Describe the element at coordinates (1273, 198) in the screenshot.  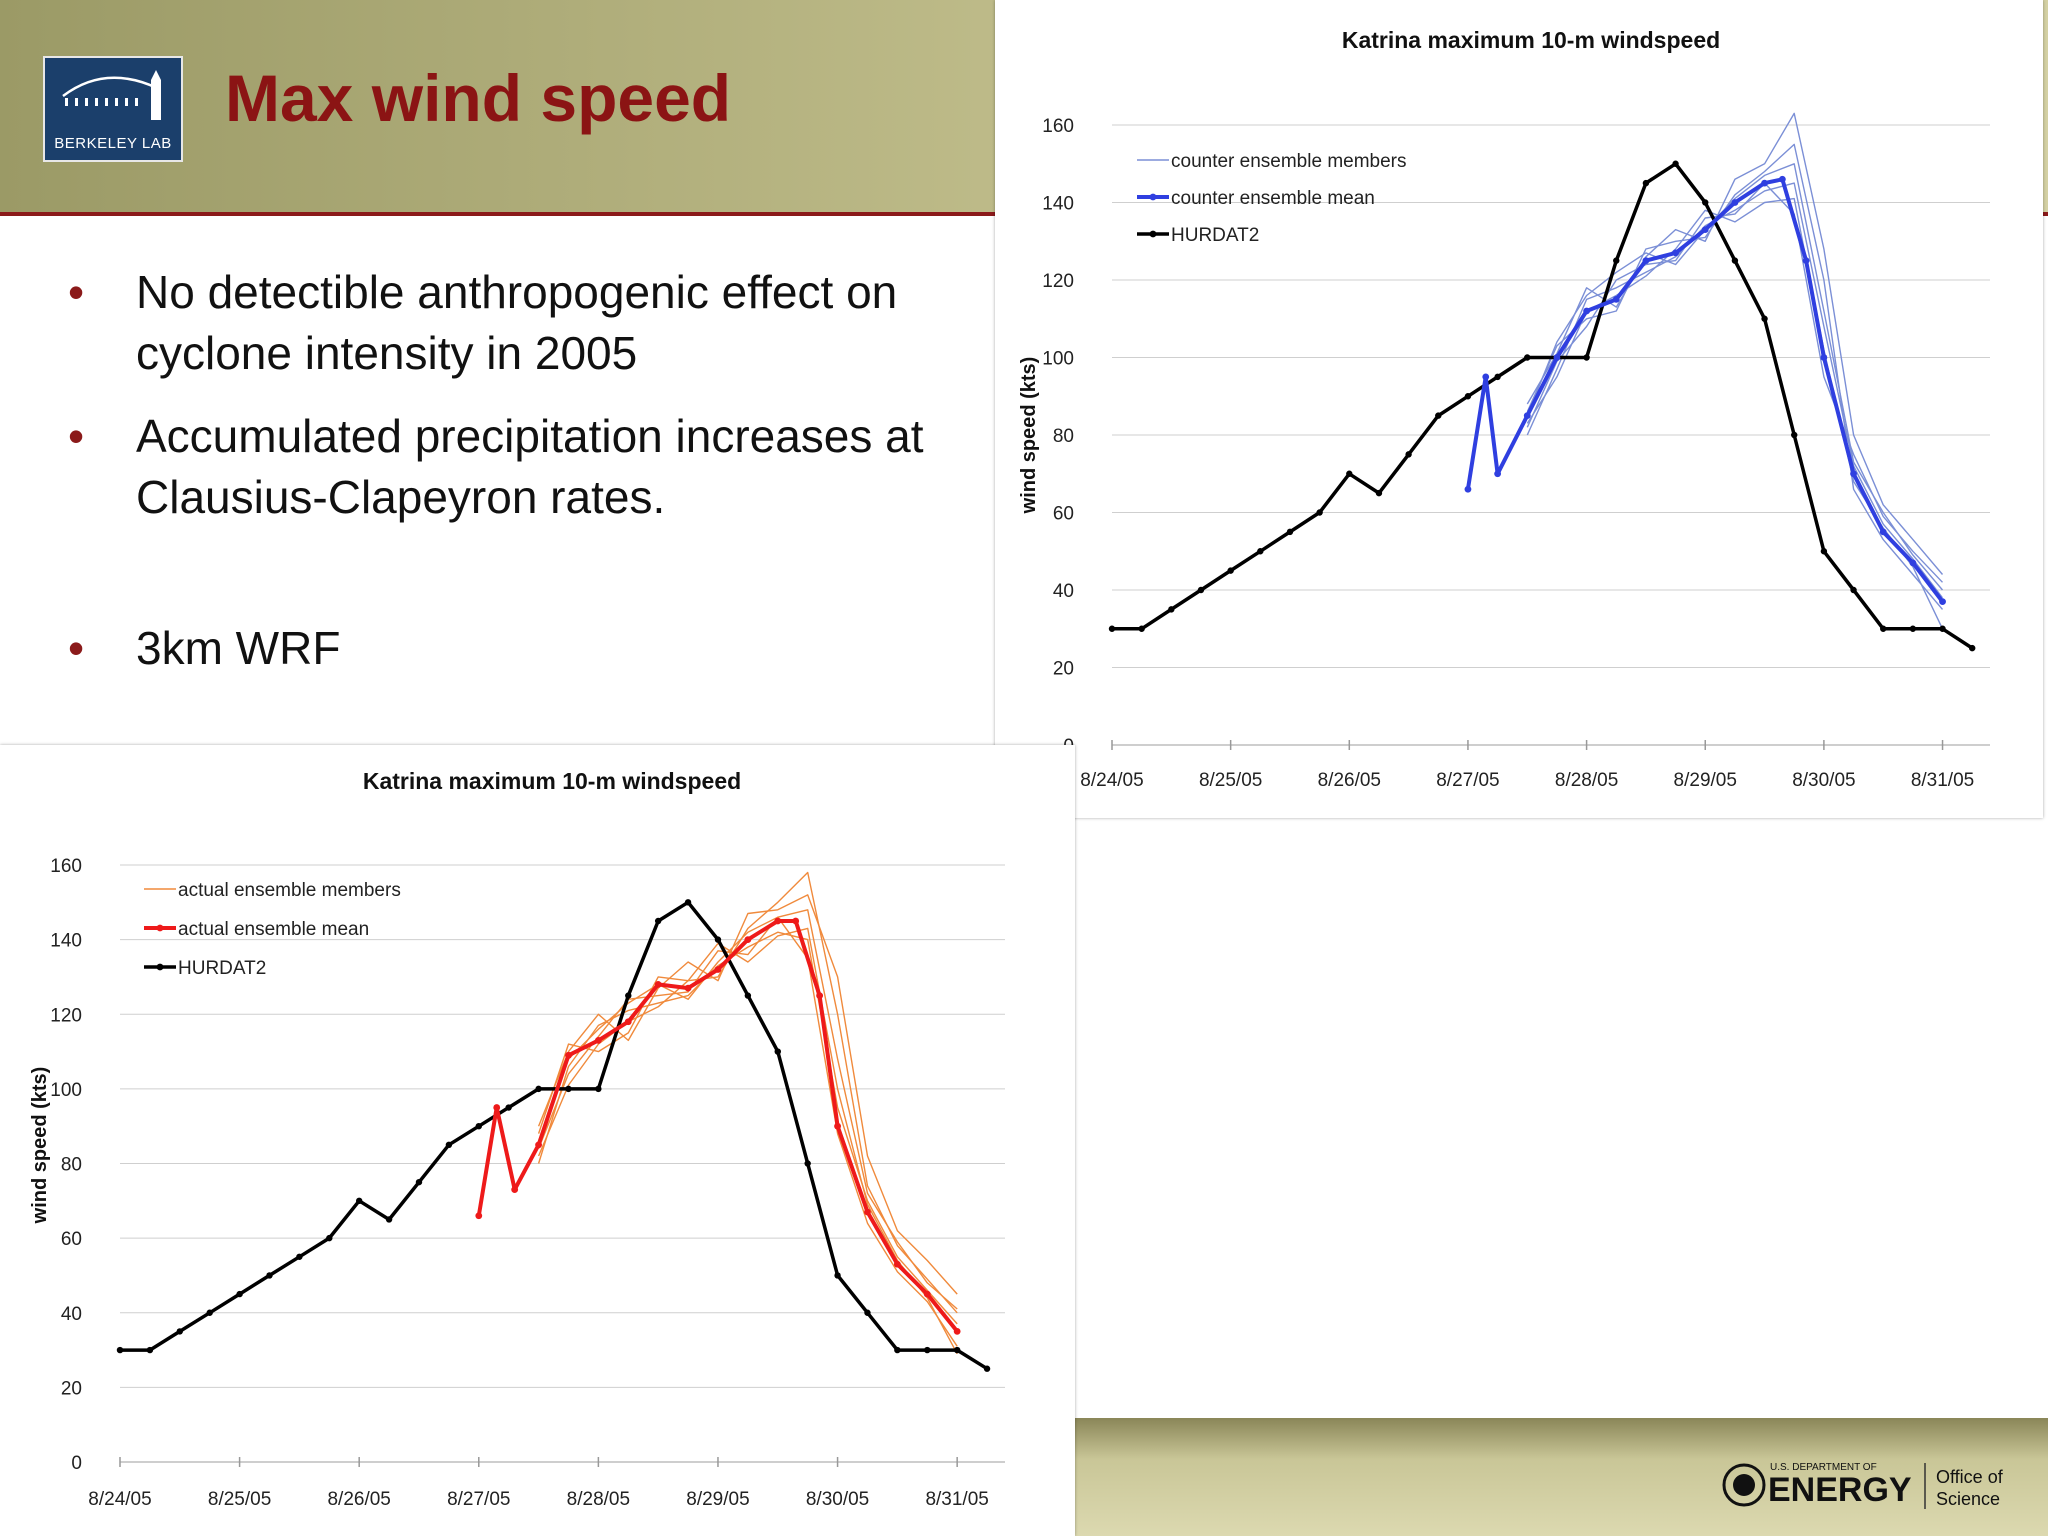
I see `legend-label: counter ensemble mean` at that location.